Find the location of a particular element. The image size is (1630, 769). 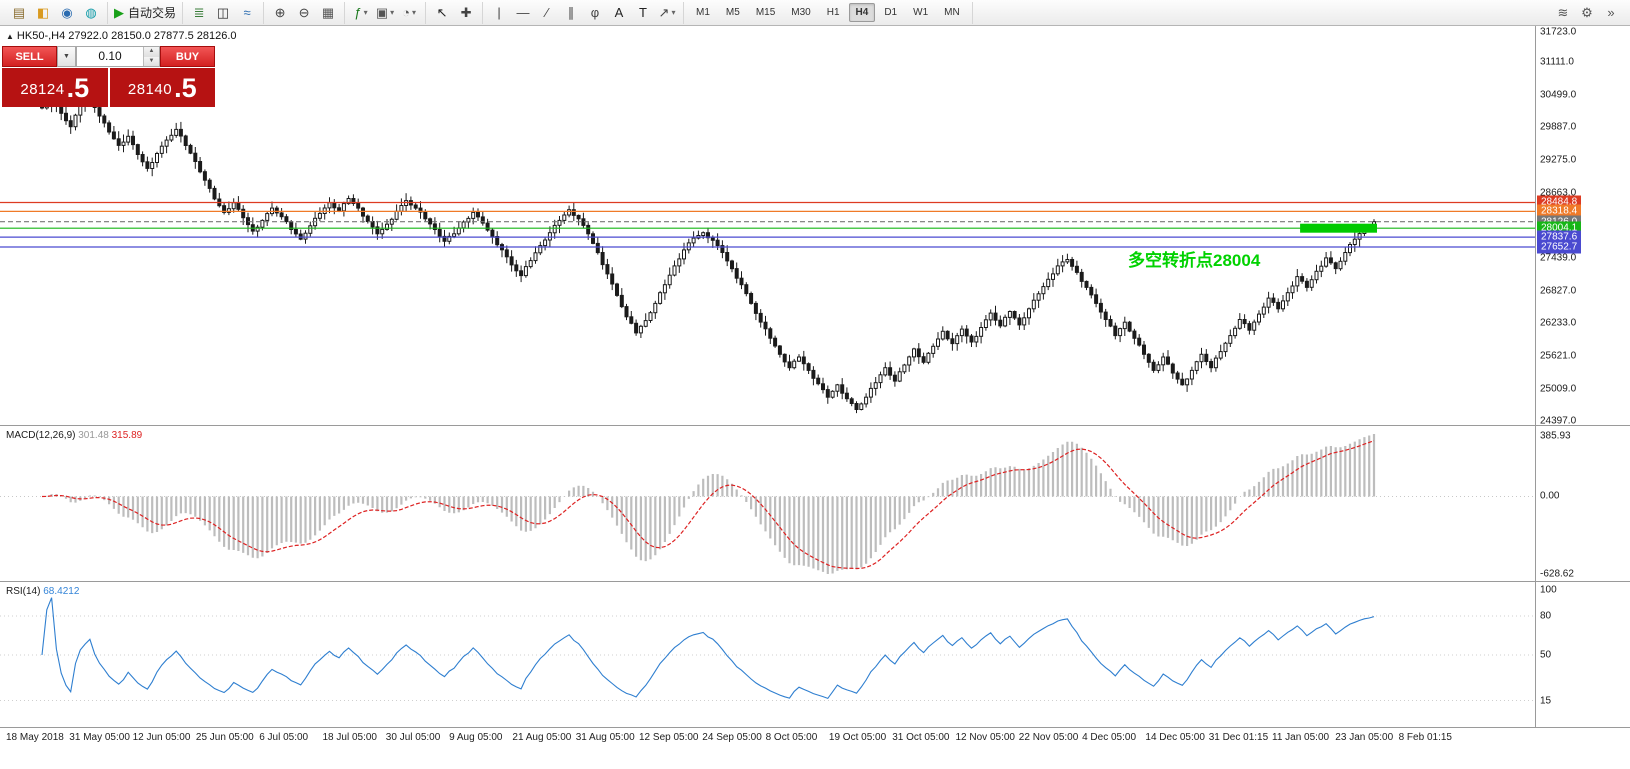

new-order-icon: ▤ is located at coordinates (19, 12).